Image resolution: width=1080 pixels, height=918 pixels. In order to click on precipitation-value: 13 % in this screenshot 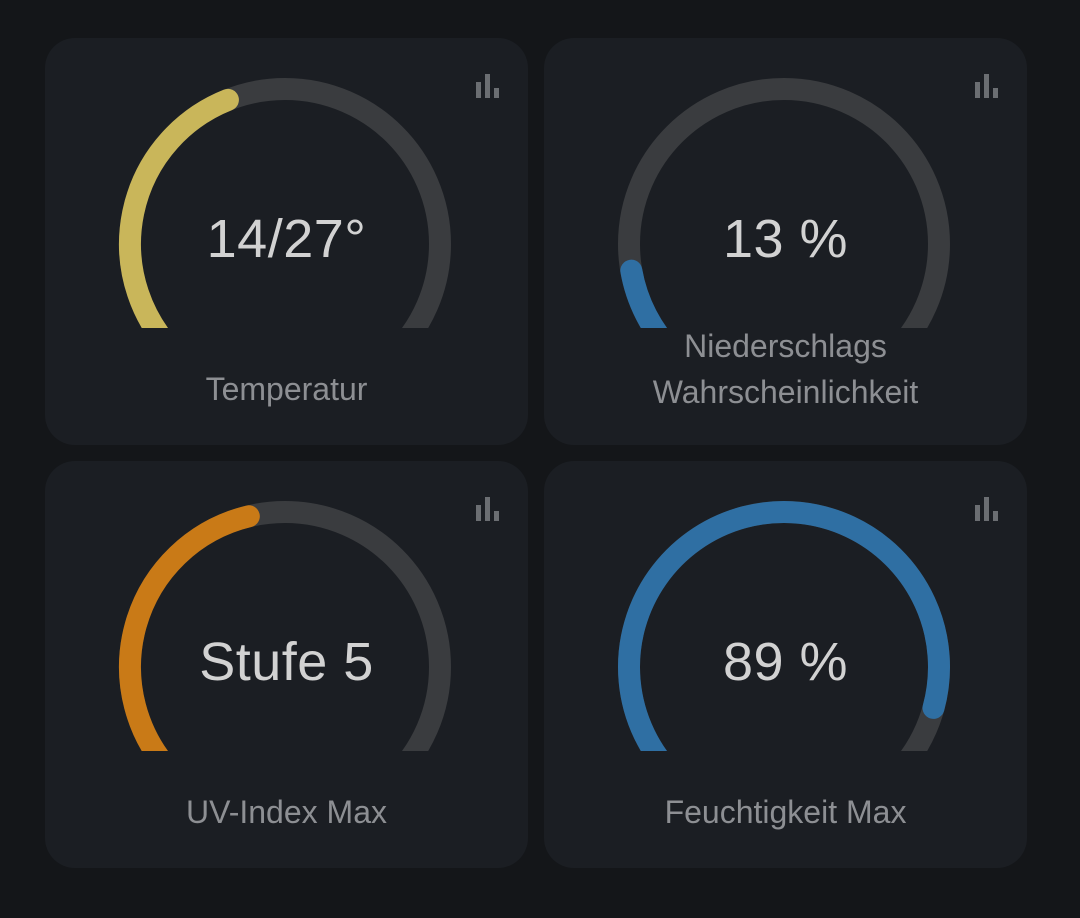, I will do `click(785, 239)`.